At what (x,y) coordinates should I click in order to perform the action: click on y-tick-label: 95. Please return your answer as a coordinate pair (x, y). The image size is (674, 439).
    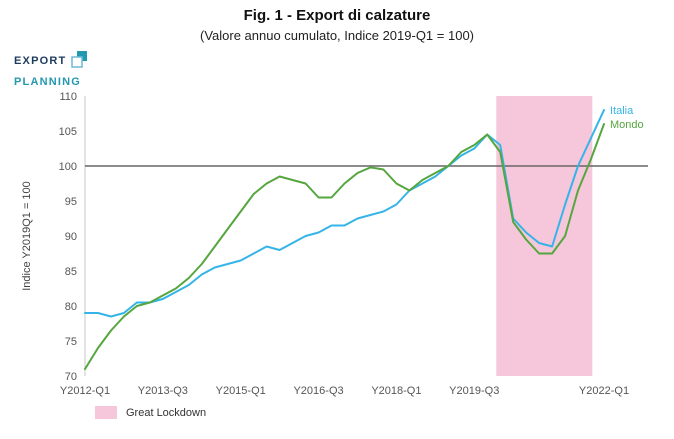
    Looking at the image, I should click on (71, 202).